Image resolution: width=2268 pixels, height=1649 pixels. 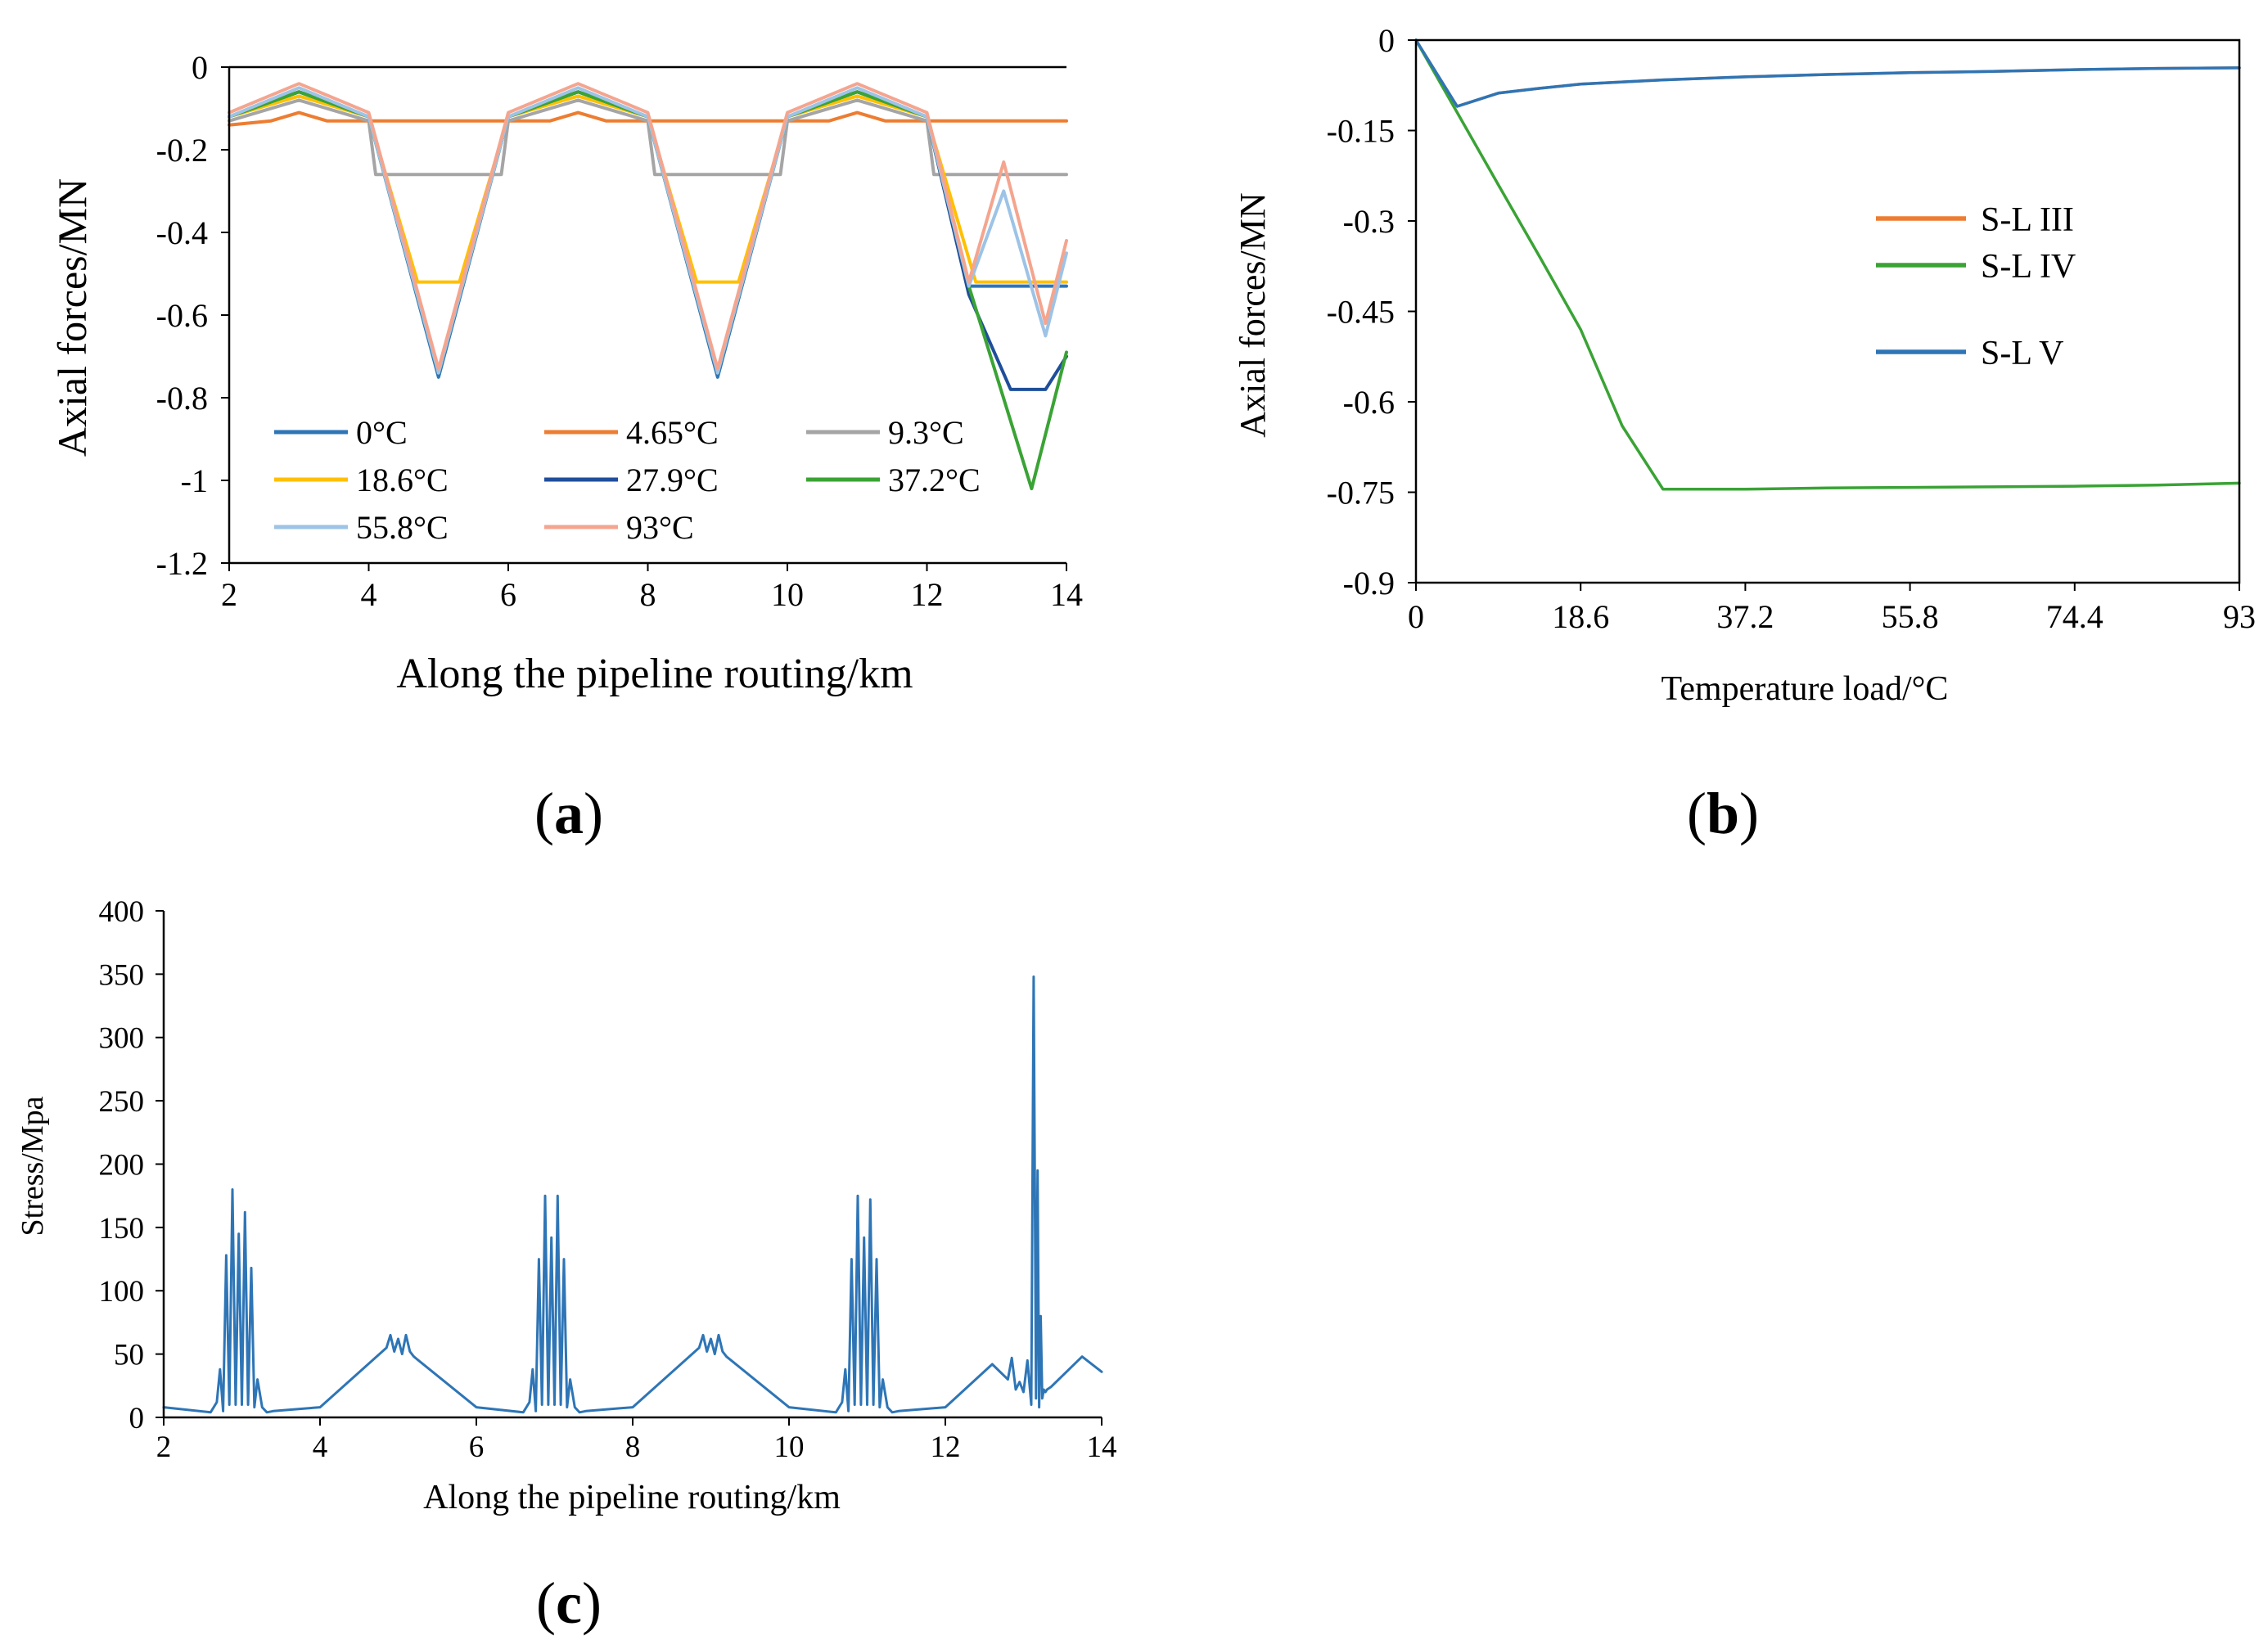 I want to click on chart-a-legend-label: 9.3°C, so click(x=926, y=433).